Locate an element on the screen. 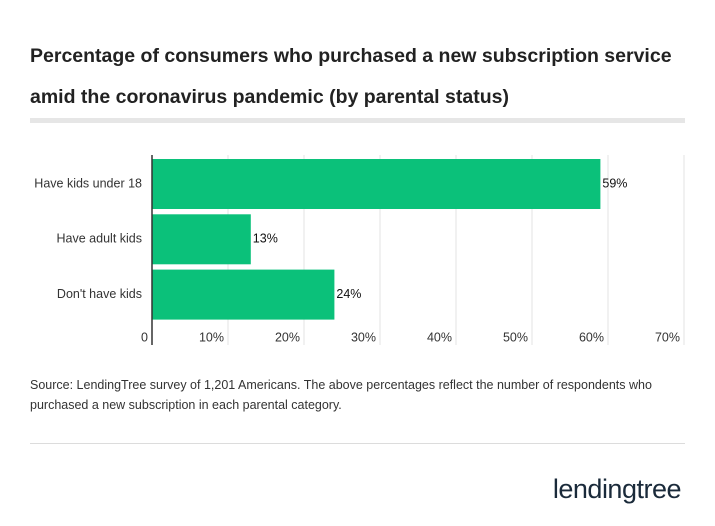  value-label: 13% is located at coordinates (265, 239).